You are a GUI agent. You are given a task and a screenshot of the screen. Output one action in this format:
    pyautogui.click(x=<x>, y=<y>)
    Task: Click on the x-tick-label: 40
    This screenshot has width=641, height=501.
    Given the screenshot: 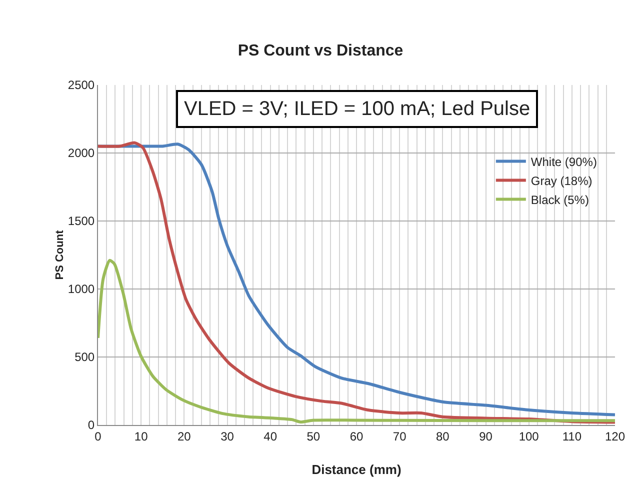 What is the action you would take?
    pyautogui.click(x=271, y=436)
    